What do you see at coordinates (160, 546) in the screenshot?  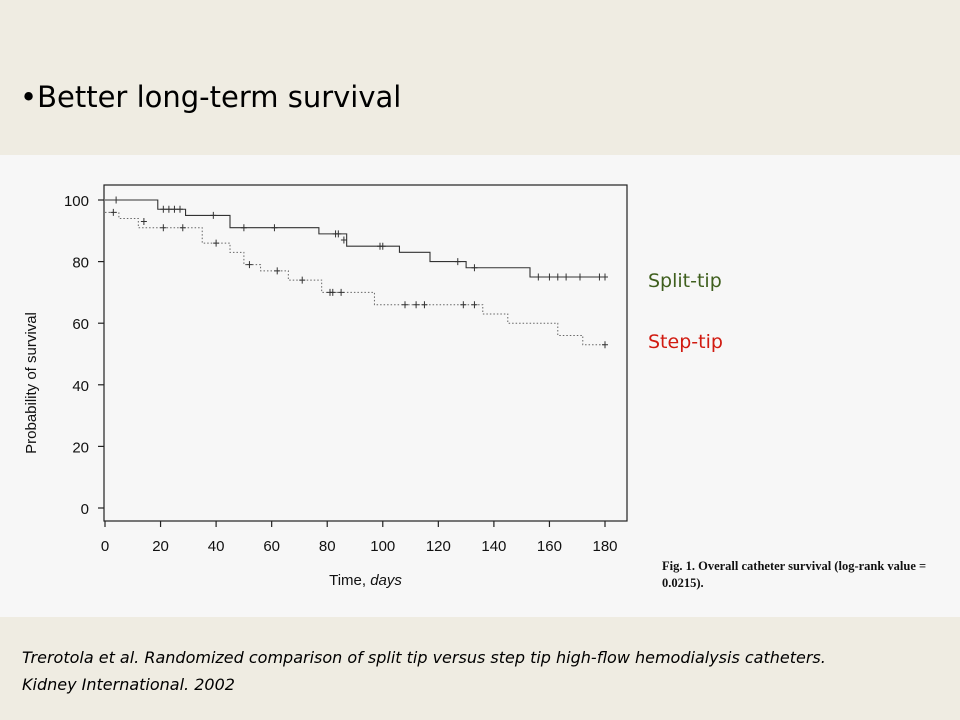 I see `x-tick-label: 20` at bounding box center [160, 546].